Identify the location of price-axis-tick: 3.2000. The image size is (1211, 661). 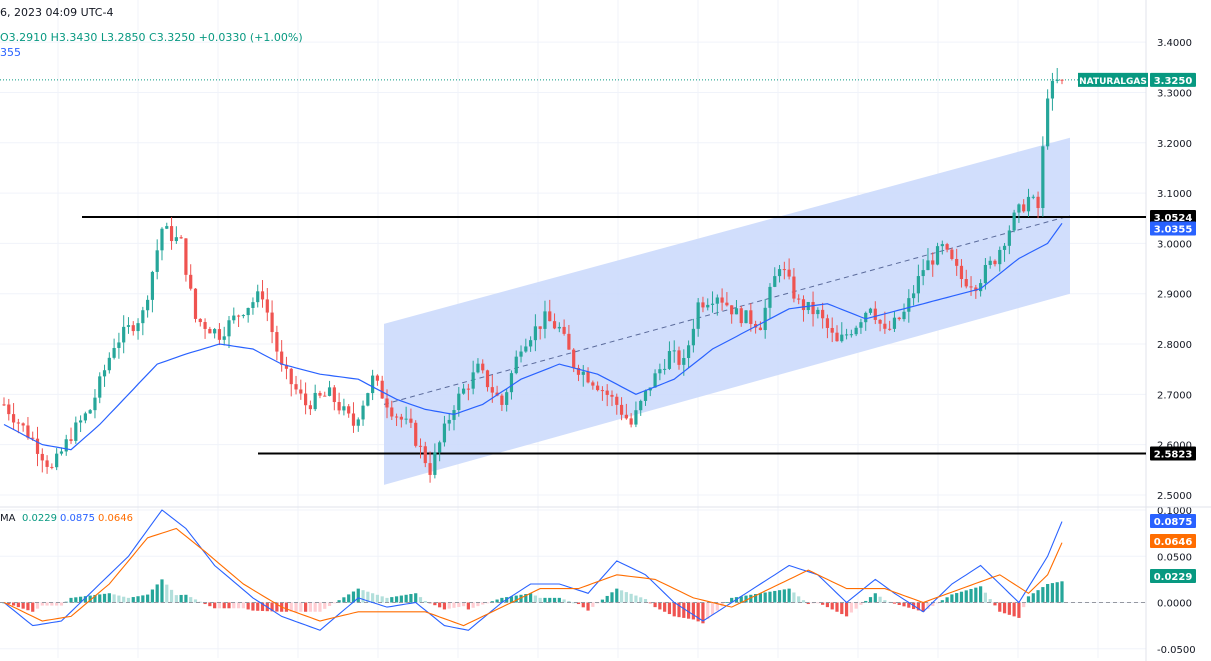
(1174, 144).